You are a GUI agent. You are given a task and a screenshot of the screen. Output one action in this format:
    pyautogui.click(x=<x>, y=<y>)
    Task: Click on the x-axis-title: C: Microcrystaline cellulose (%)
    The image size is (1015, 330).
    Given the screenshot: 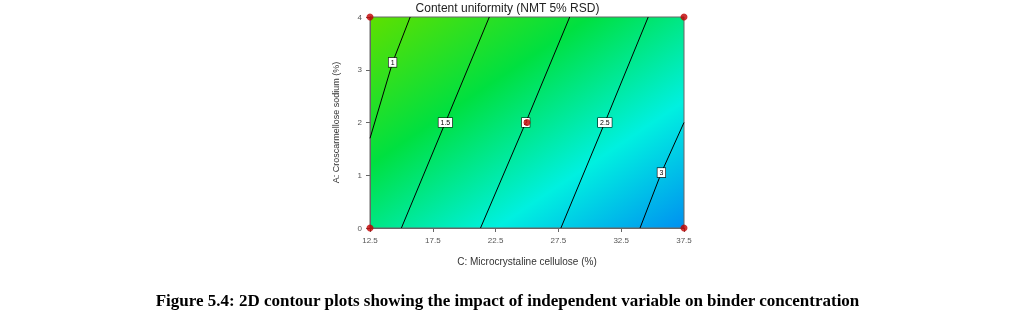 What is the action you would take?
    pyautogui.click(x=527, y=261)
    